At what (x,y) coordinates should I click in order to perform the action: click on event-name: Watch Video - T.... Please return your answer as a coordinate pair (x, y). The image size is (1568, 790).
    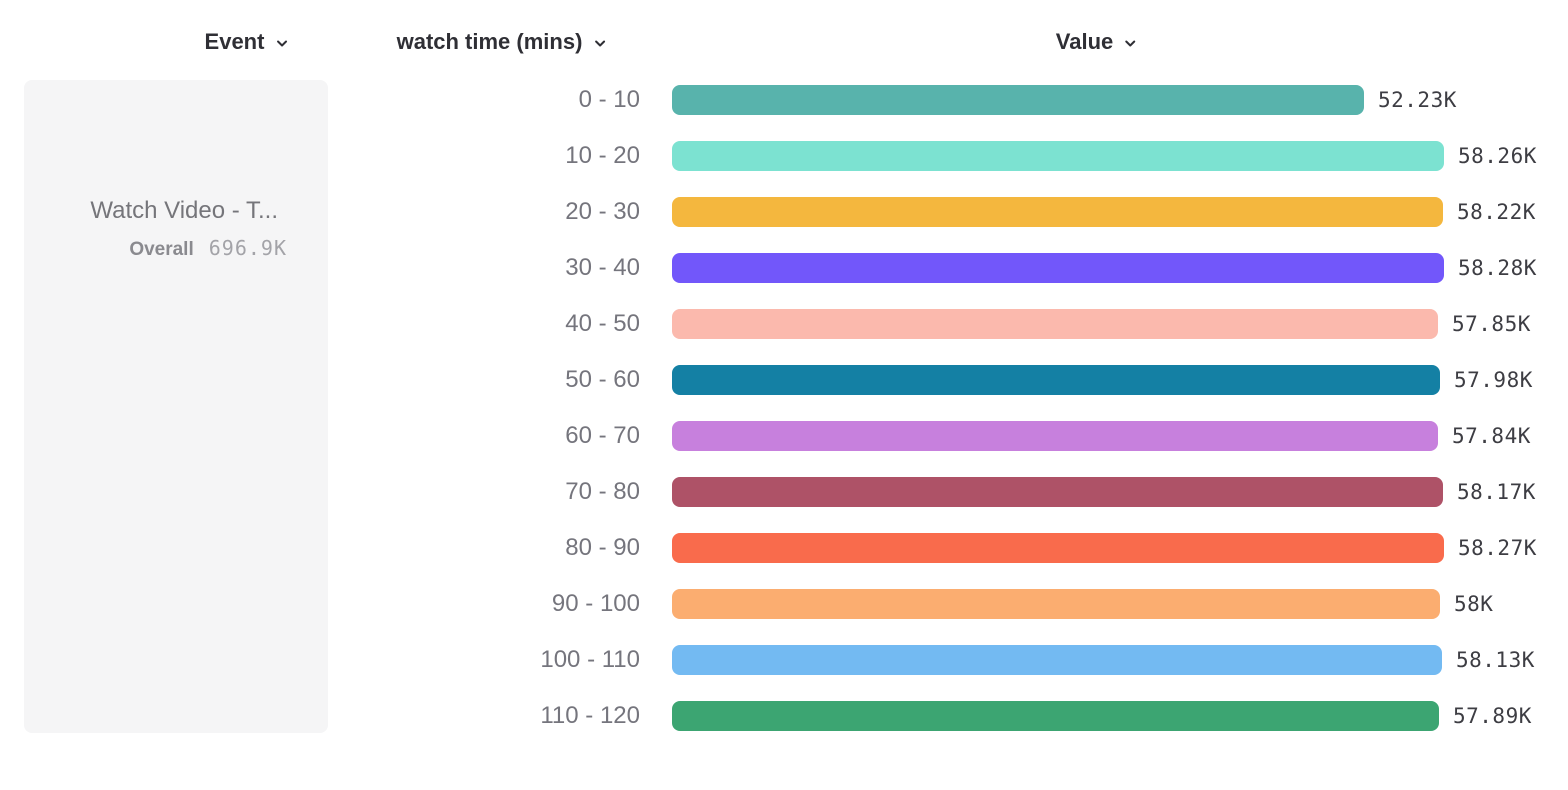
    Looking at the image, I should click on (184, 210).